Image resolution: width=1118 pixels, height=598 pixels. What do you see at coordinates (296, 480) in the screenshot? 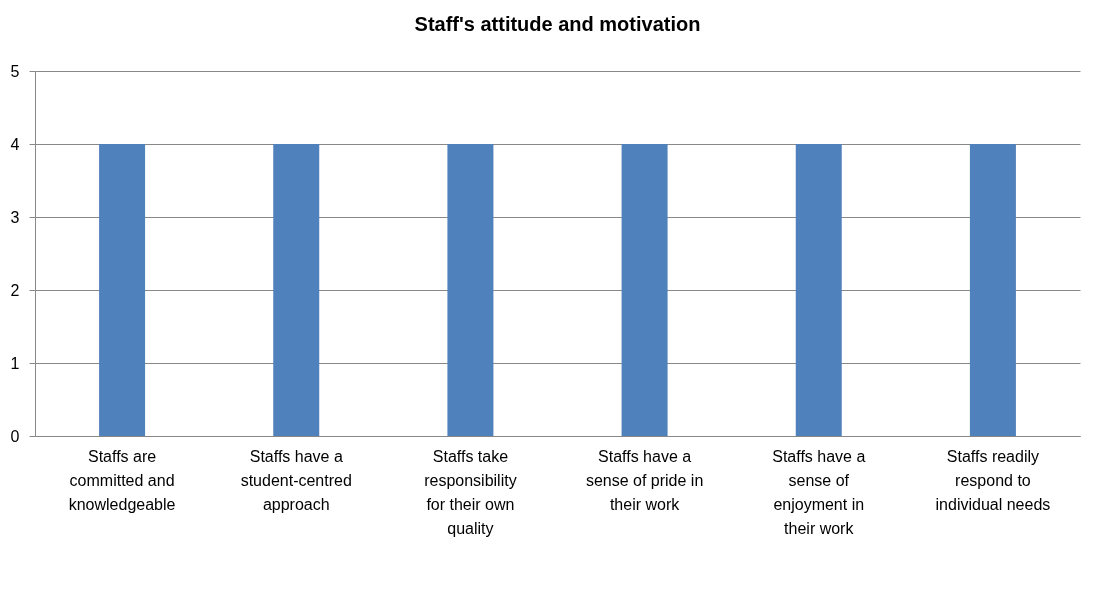
I see `x-tick-label: Staffs have a student-centred approach` at bounding box center [296, 480].